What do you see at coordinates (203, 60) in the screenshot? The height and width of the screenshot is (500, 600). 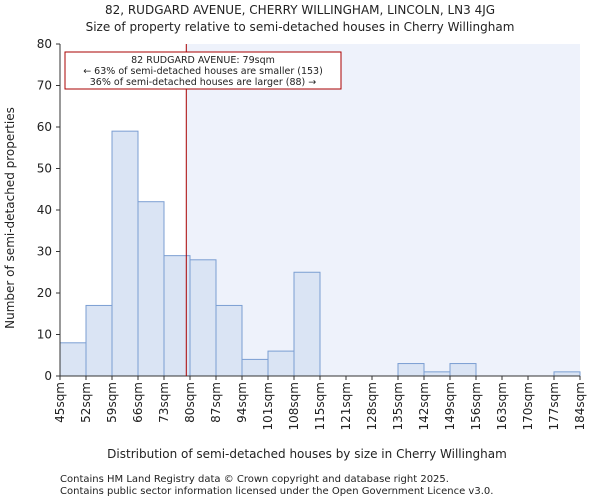 I see `annotation-line-1: 82 RUDGARD AVENUE: 79sqm` at bounding box center [203, 60].